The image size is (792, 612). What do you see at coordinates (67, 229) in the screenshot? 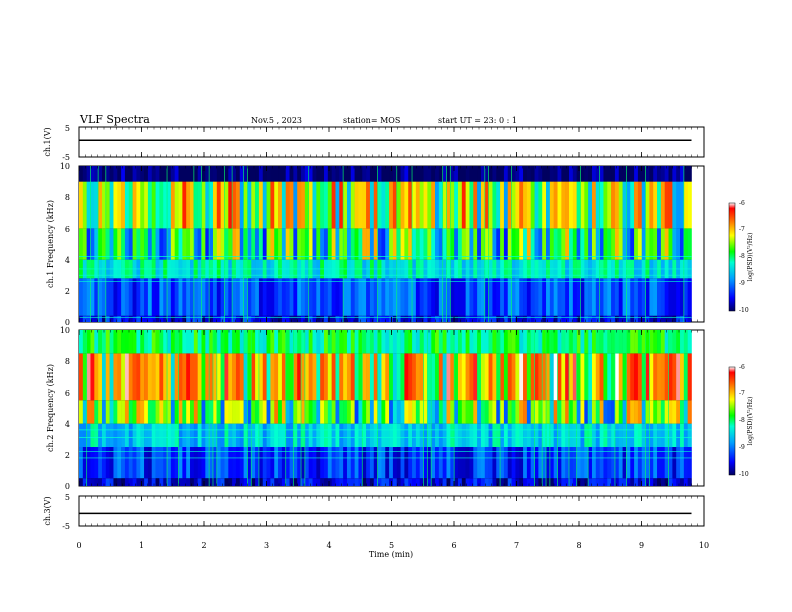
I see `ch1-ytick-6: 6` at bounding box center [67, 229].